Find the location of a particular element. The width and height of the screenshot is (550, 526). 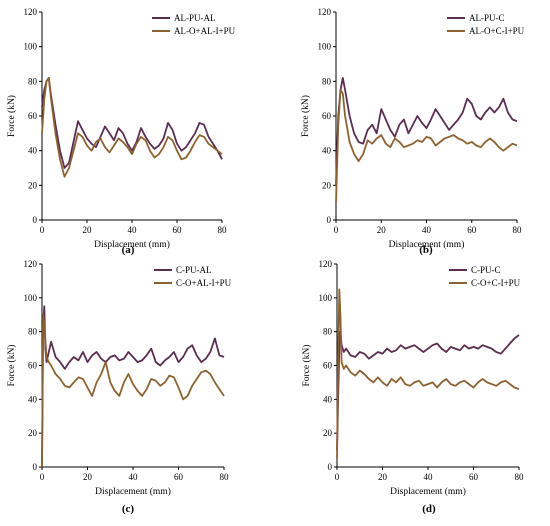

legend-label: C-O+C-I+PU is located at coordinates (496, 283).